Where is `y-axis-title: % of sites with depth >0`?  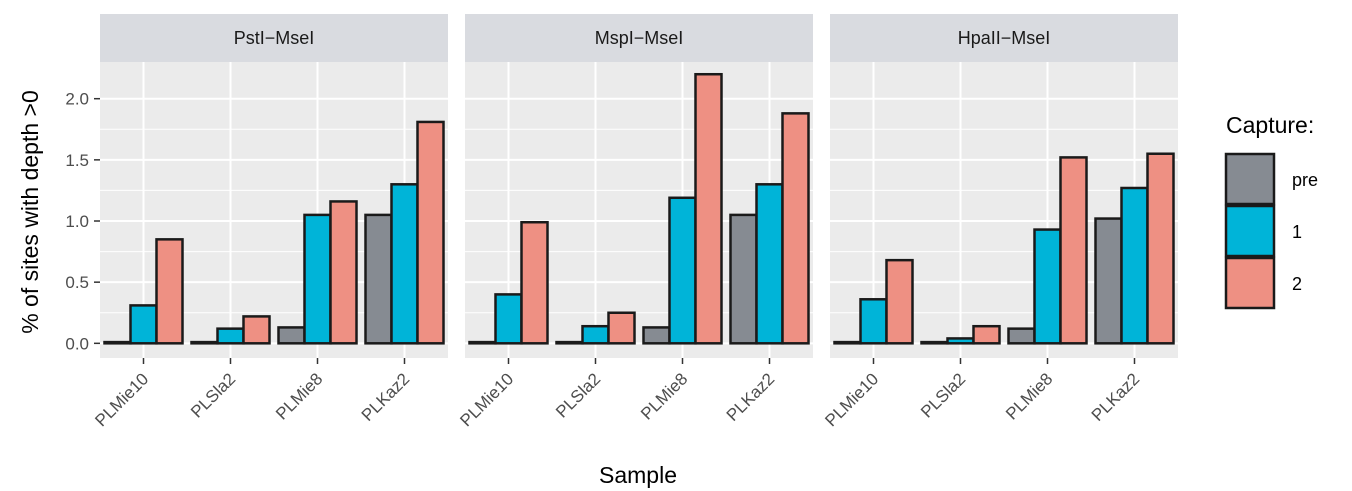
y-axis-title: % of sites with depth >0 is located at coordinates (30, 212).